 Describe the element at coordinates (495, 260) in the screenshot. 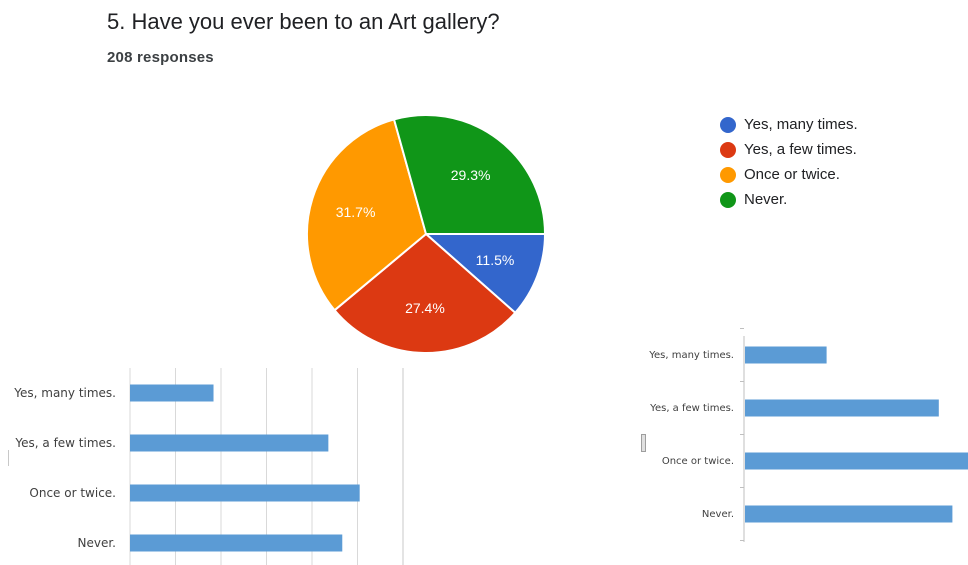

I see `pie-data-label: 11.5%` at that location.